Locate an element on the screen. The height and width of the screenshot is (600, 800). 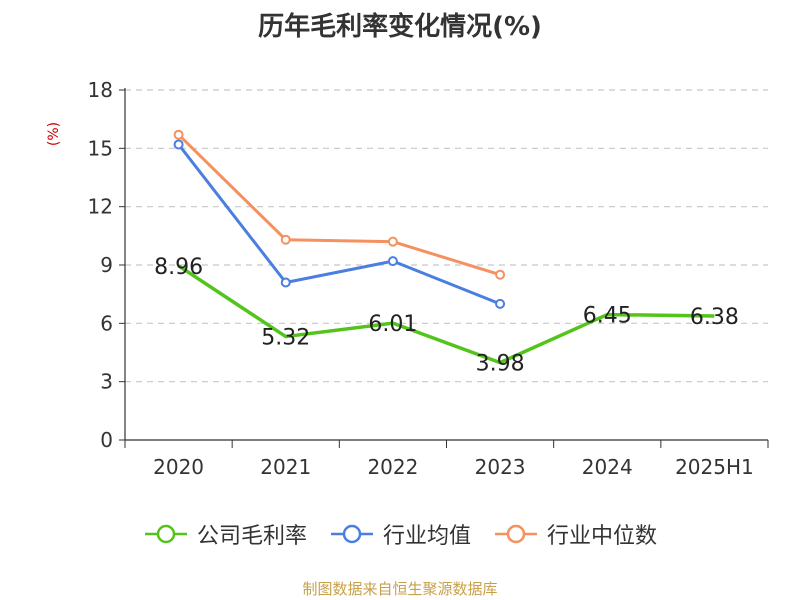
y-tick-label-2: 6 is located at coordinates (106, 323).